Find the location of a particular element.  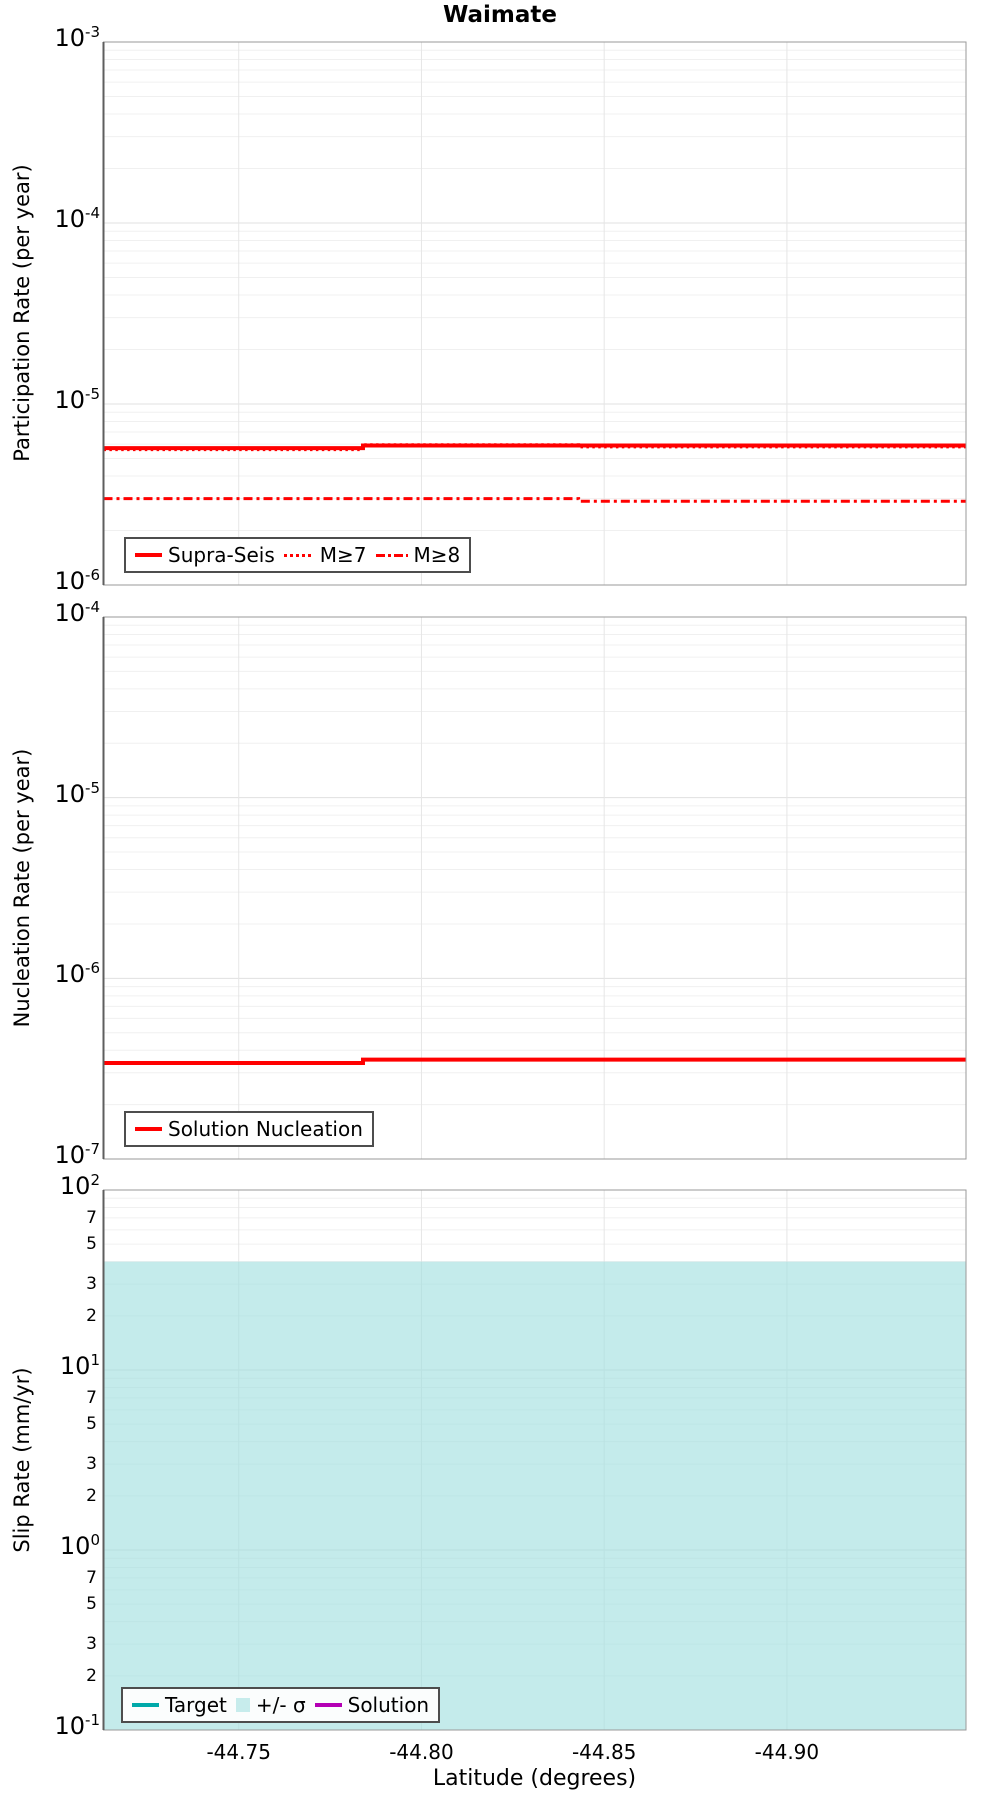

y-tick-label: 10⁻³ is located at coordinates (77, 37).